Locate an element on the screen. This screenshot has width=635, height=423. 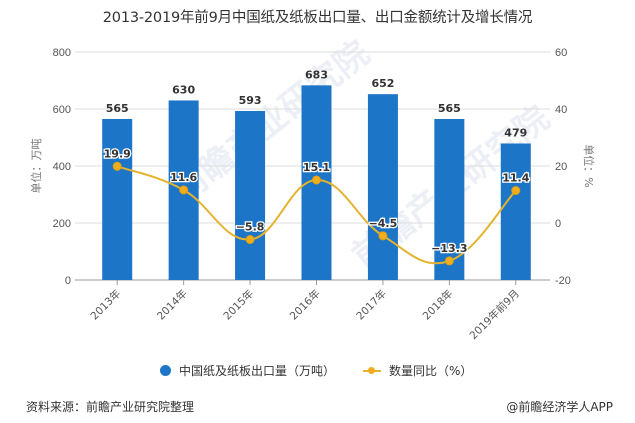
left-tick-label: 400 is located at coordinates (62, 167).